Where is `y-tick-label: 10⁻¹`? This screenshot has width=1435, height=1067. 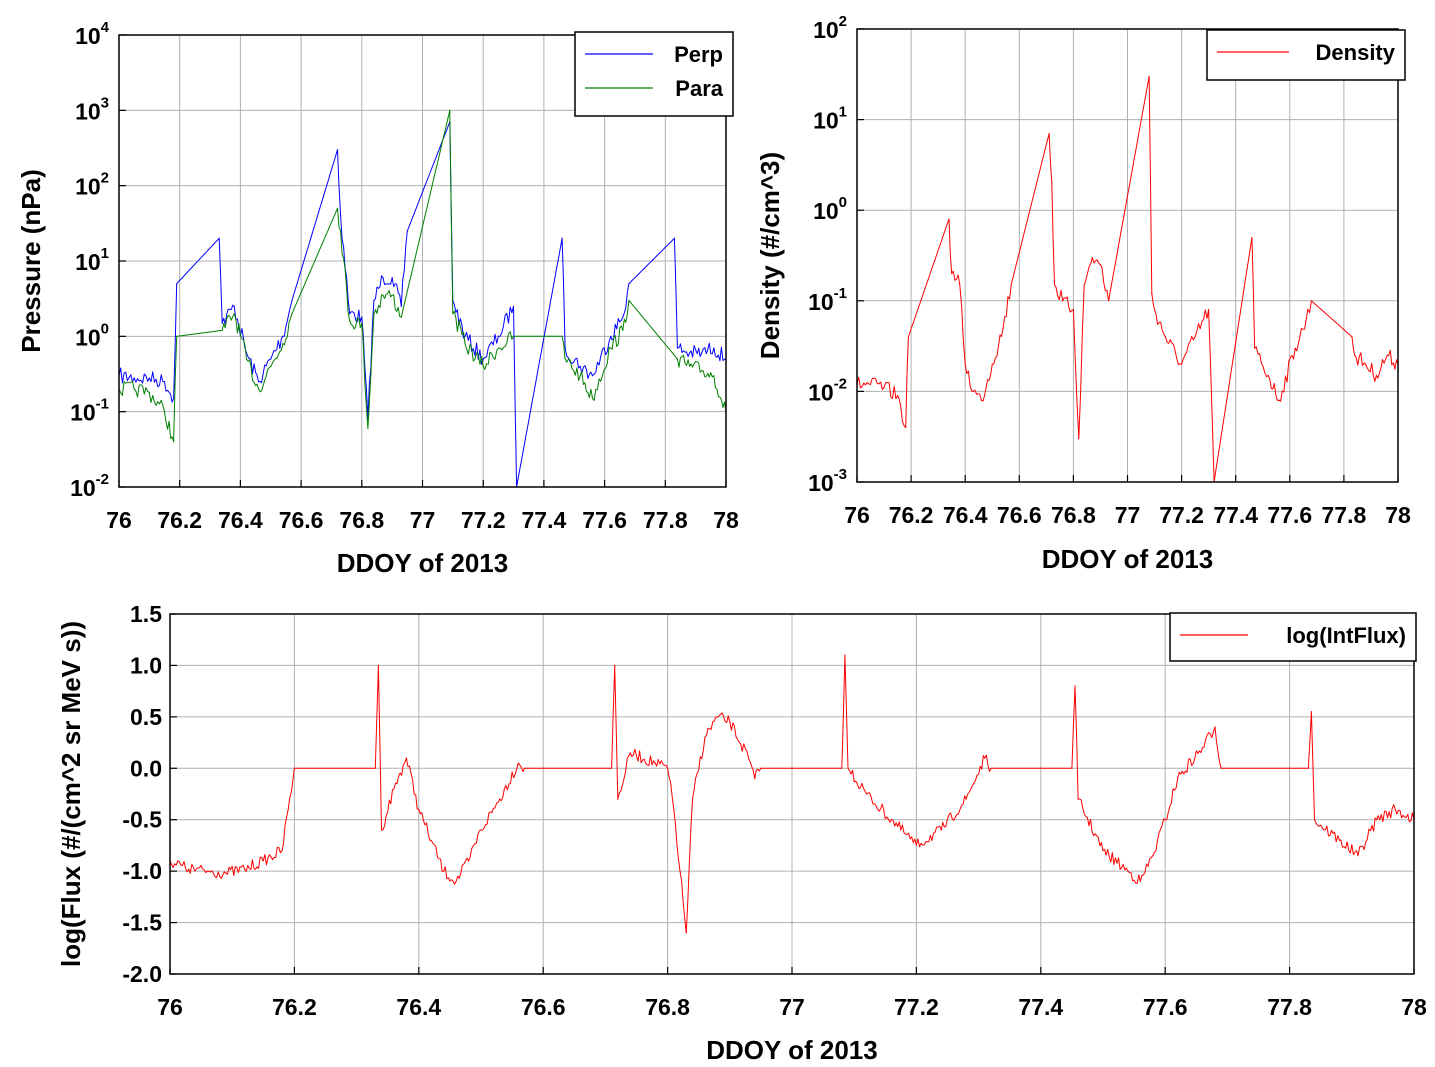 y-tick-label: 10⁻¹ is located at coordinates (89, 411).